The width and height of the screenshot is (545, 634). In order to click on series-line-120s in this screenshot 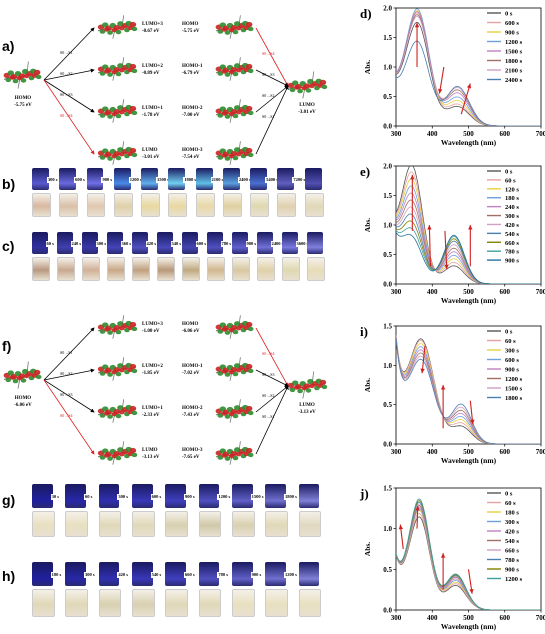, I will do `click(468, 231)`.